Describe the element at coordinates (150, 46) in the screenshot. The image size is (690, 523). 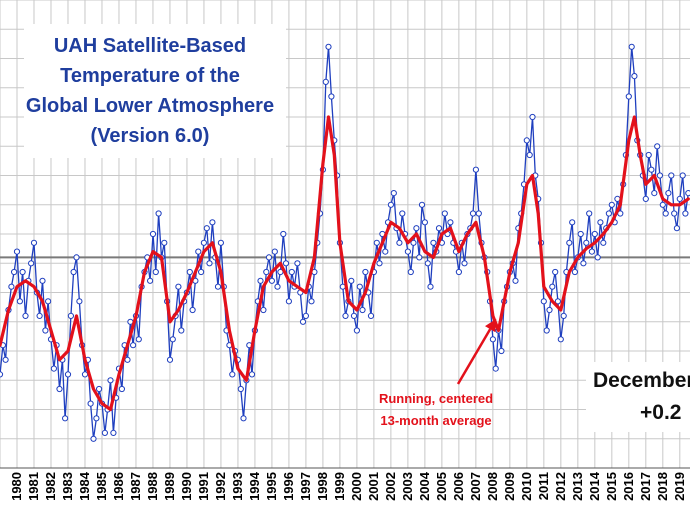
I see `title-line-1: UAH Satellite-Based` at that location.